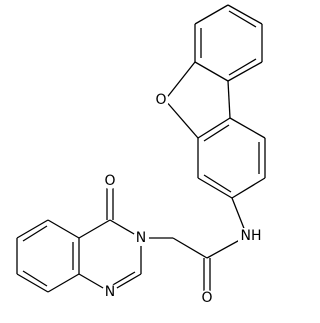 The width and height of the screenshot is (320, 323). I want to click on atom-label: NH, so click(251, 236).